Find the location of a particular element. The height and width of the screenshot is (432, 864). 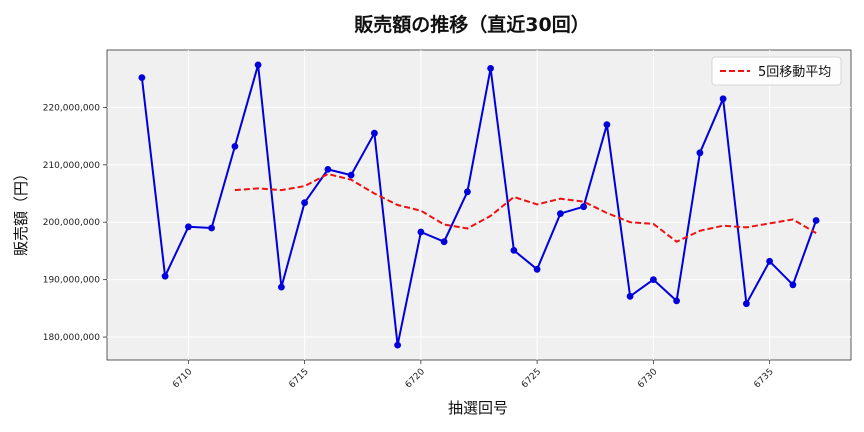

y-axis-label: 販売額（円） is located at coordinates (21, 211).